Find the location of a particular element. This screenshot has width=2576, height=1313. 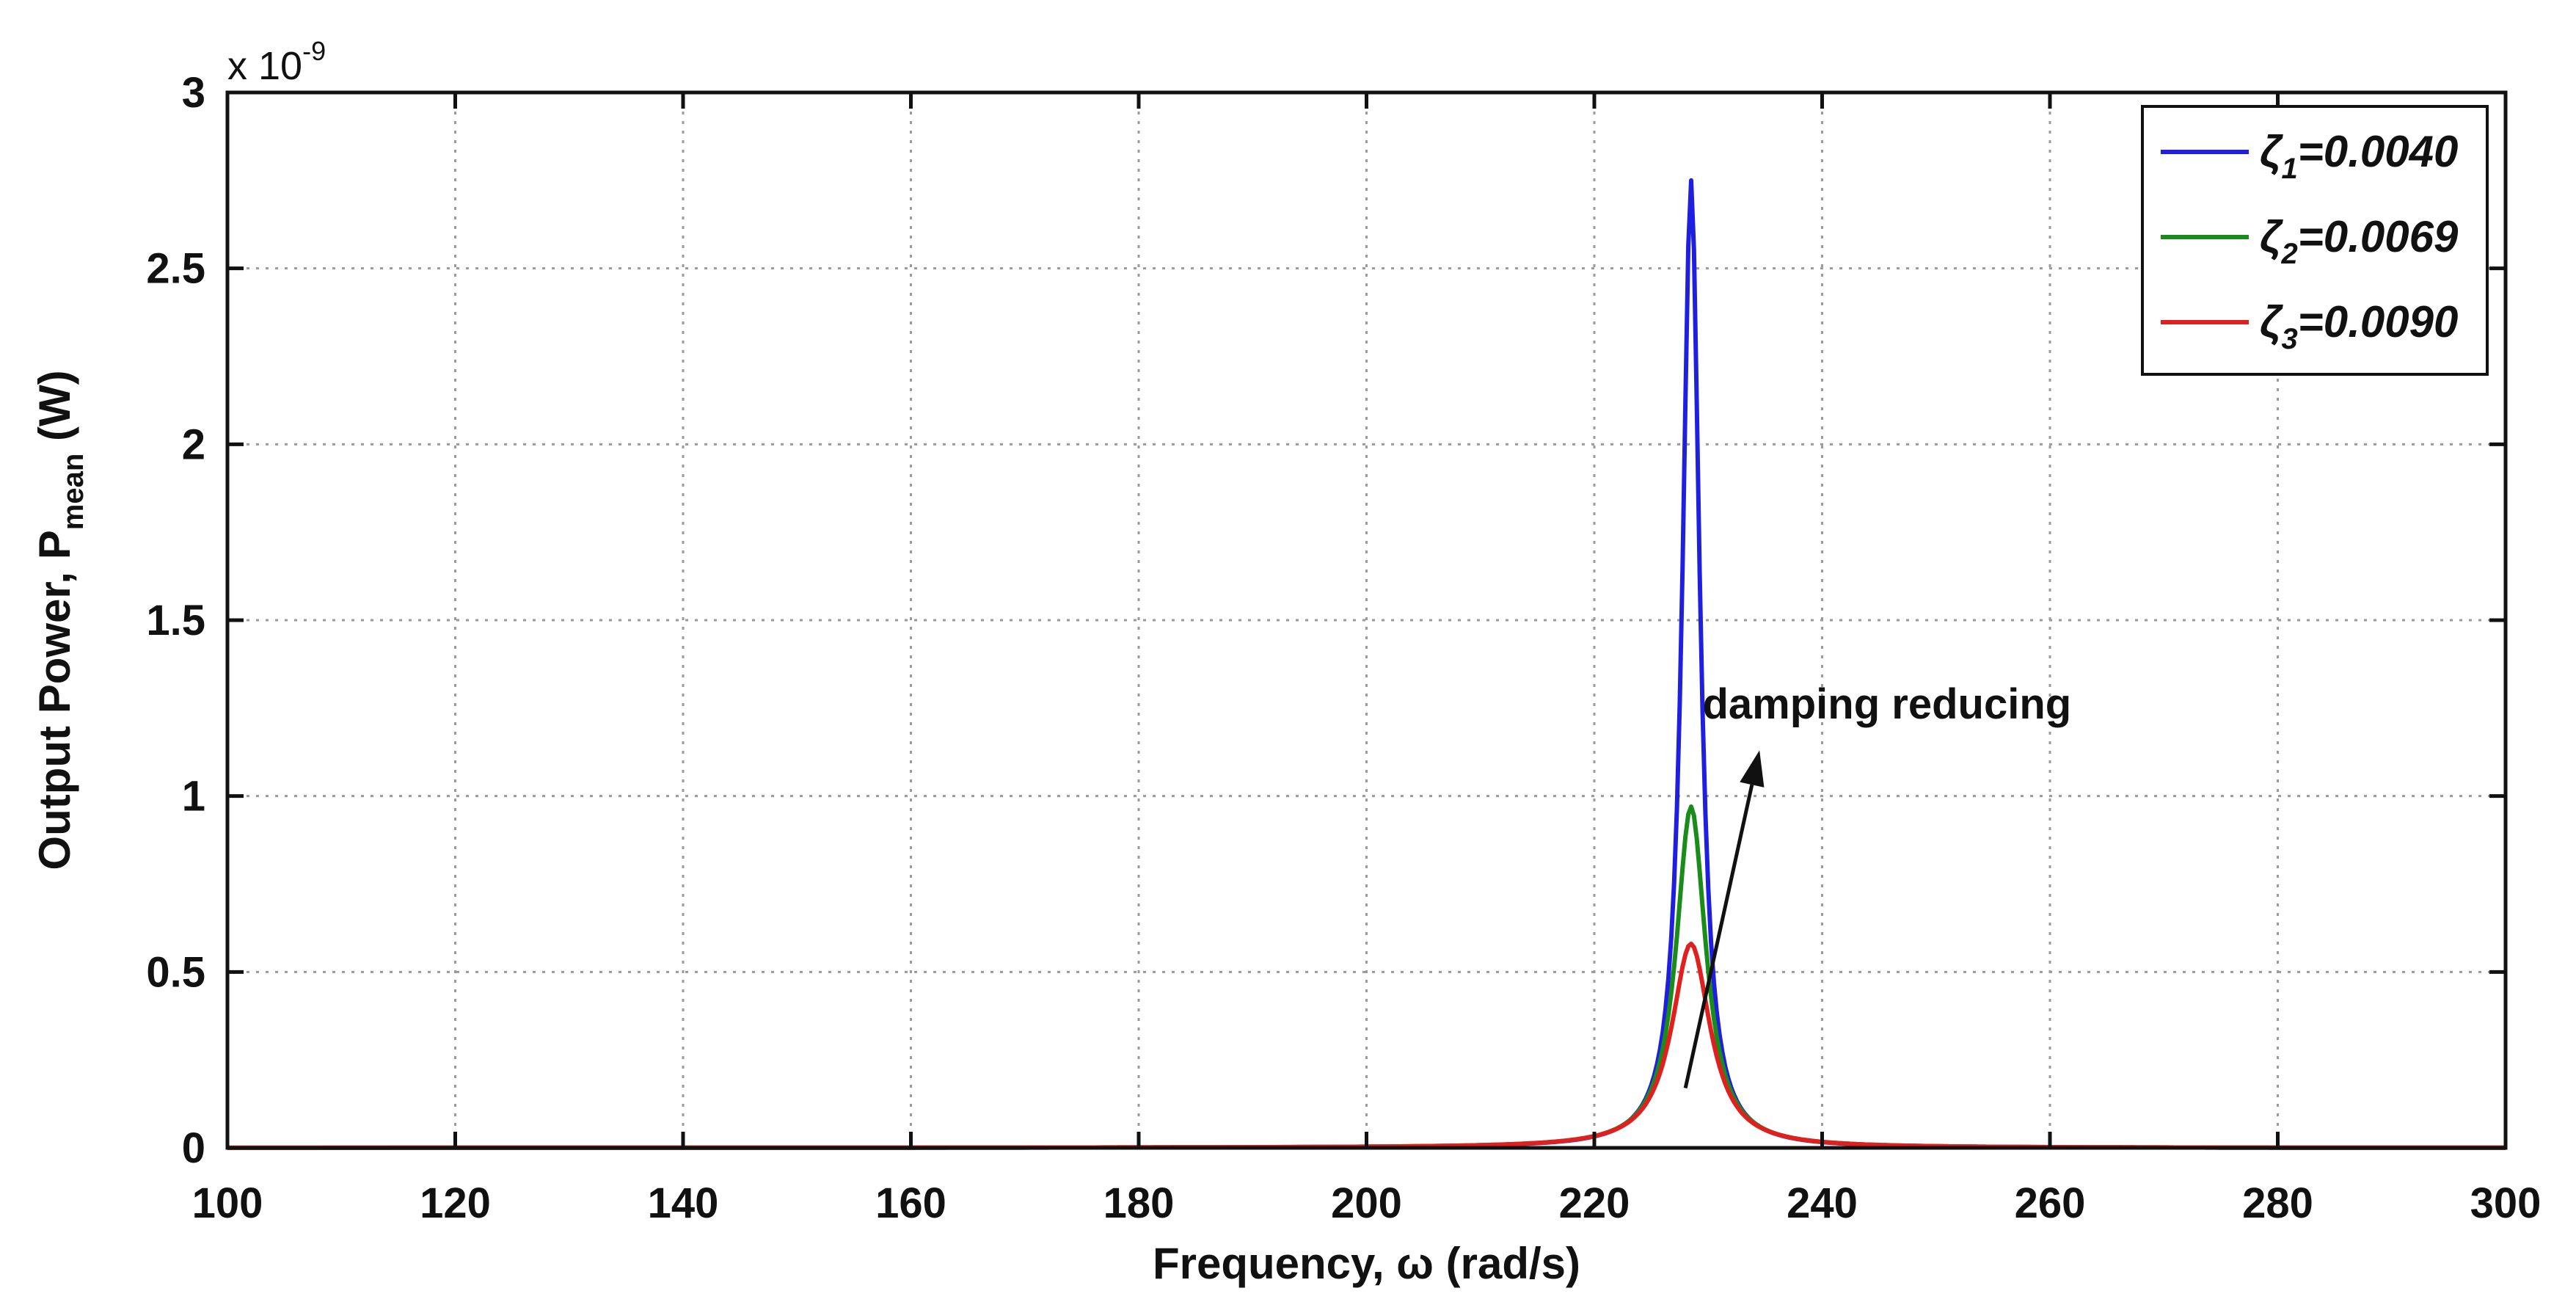

legend-label: ζ2=0.0069 is located at coordinates (2359, 241).